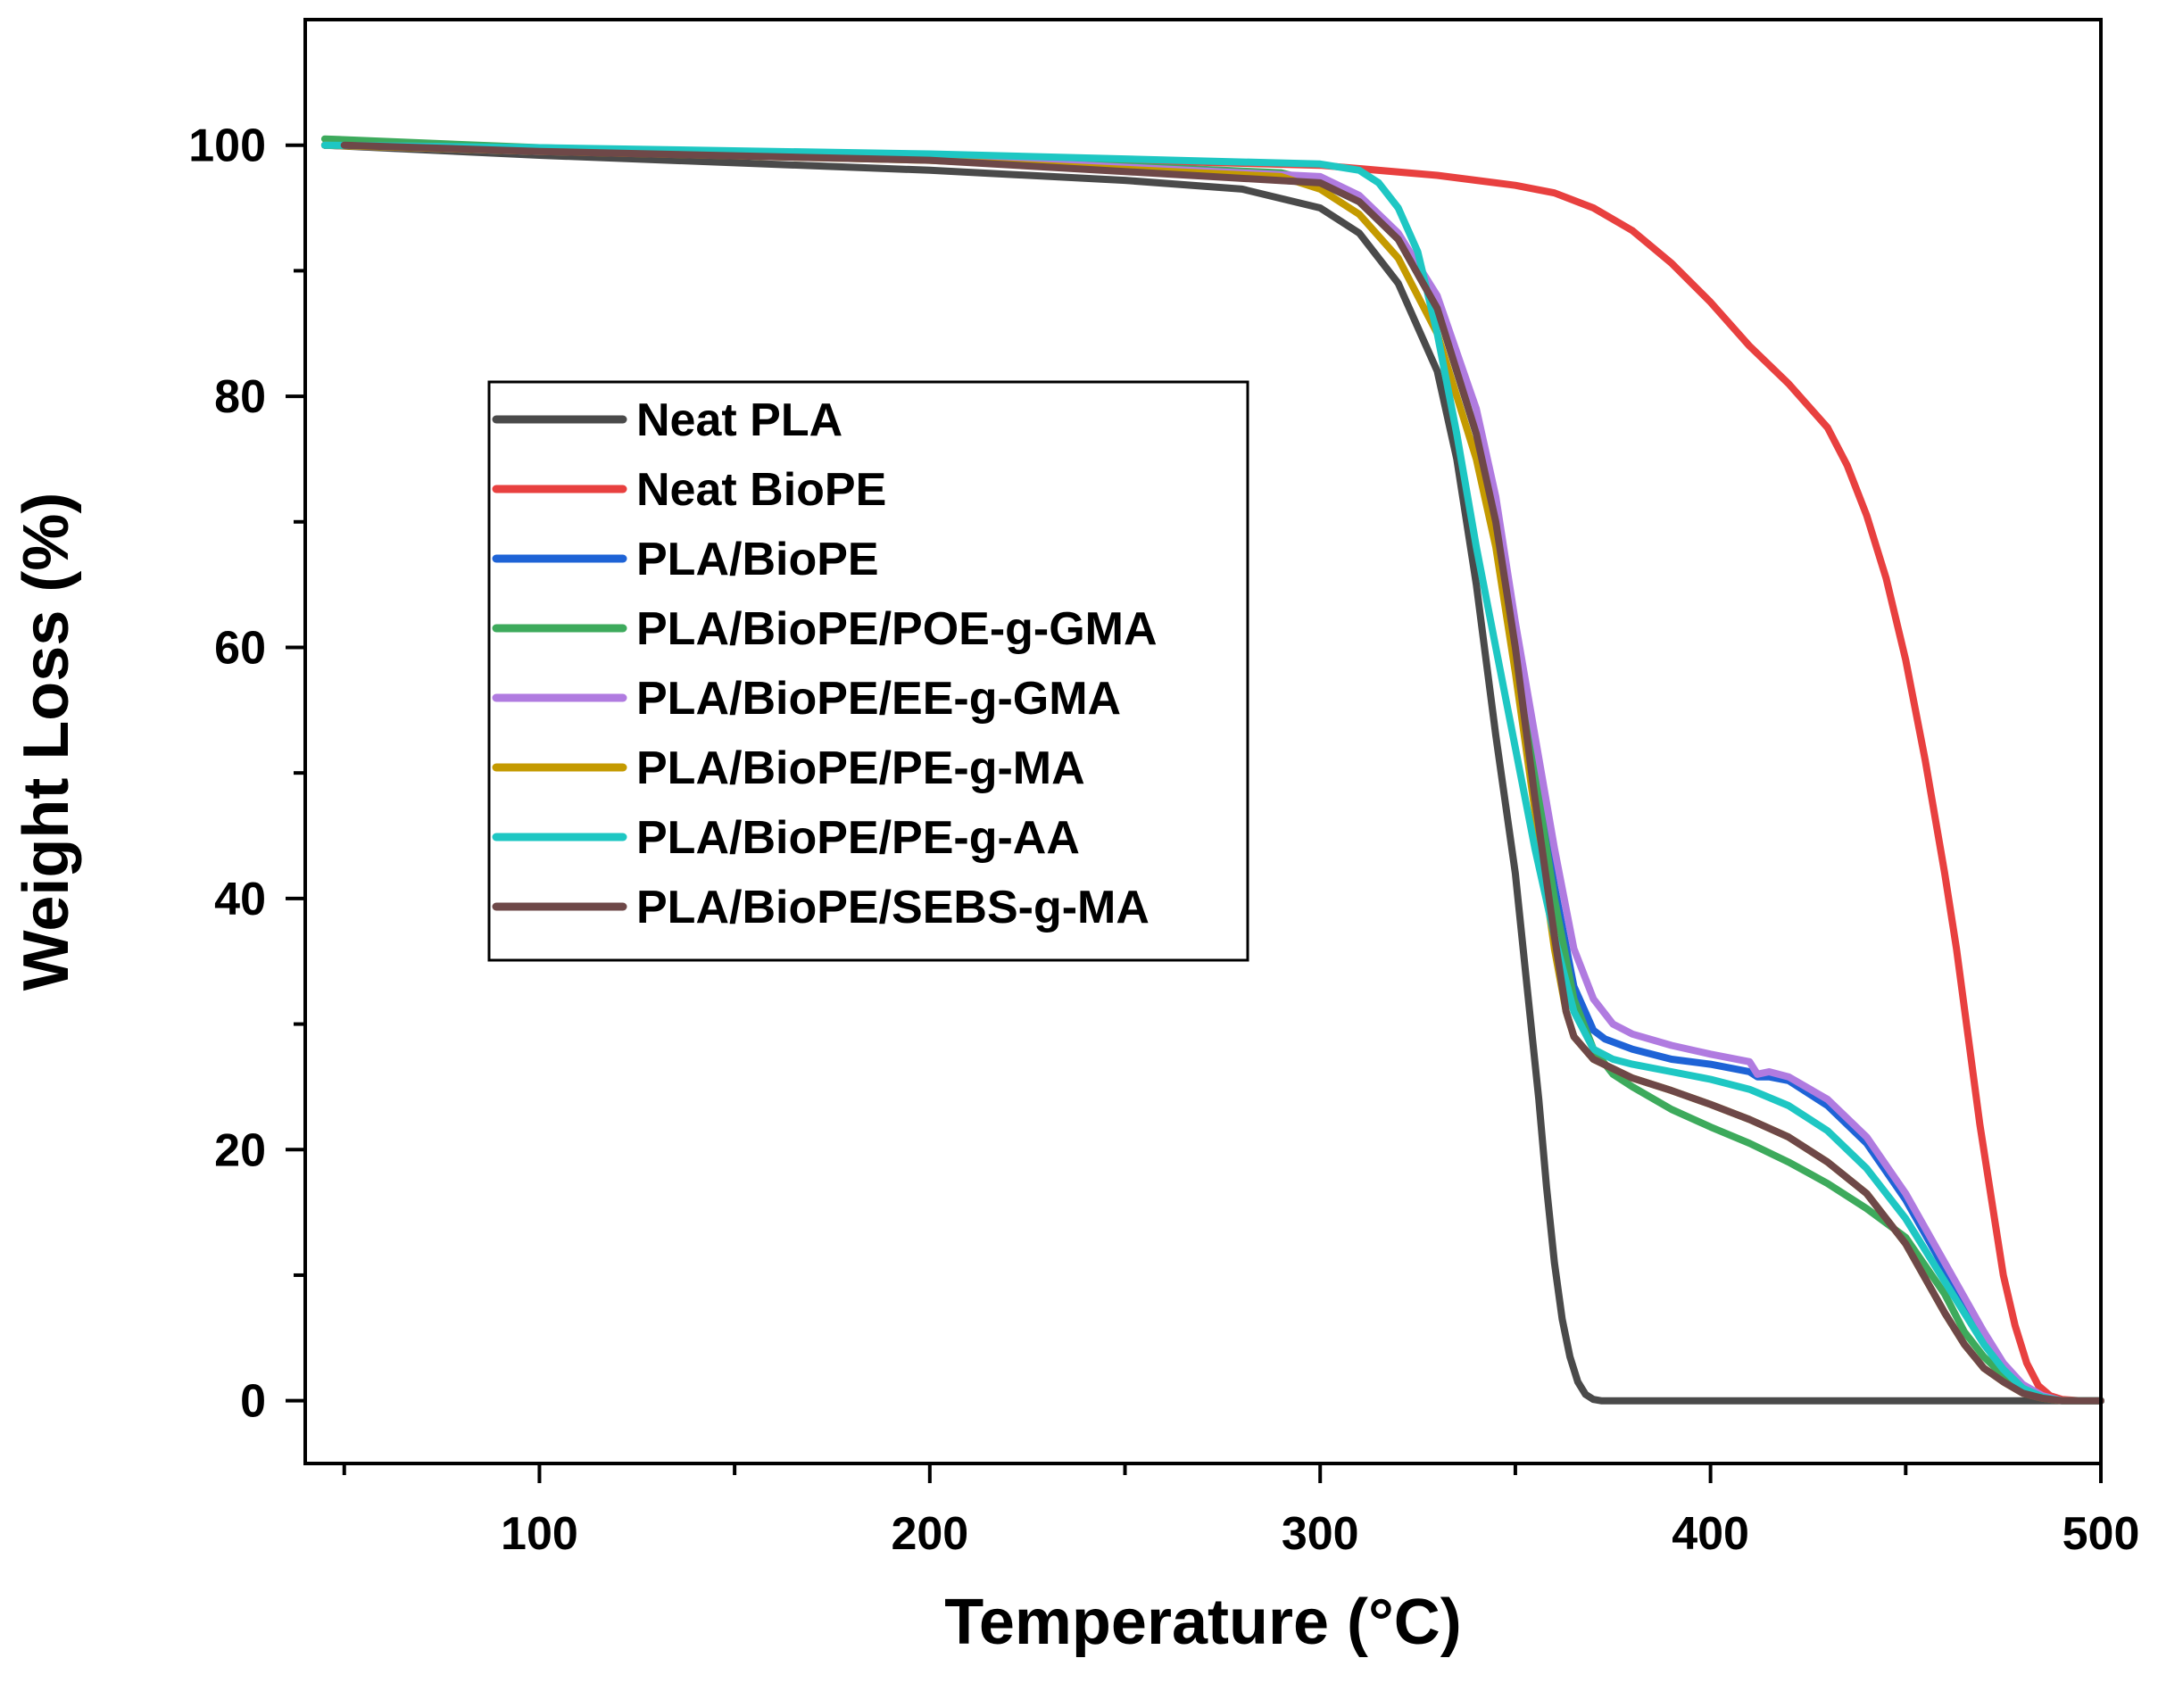  What do you see at coordinates (253, 1402) in the screenshot?
I see `y-tick-label: 0` at bounding box center [253, 1402].